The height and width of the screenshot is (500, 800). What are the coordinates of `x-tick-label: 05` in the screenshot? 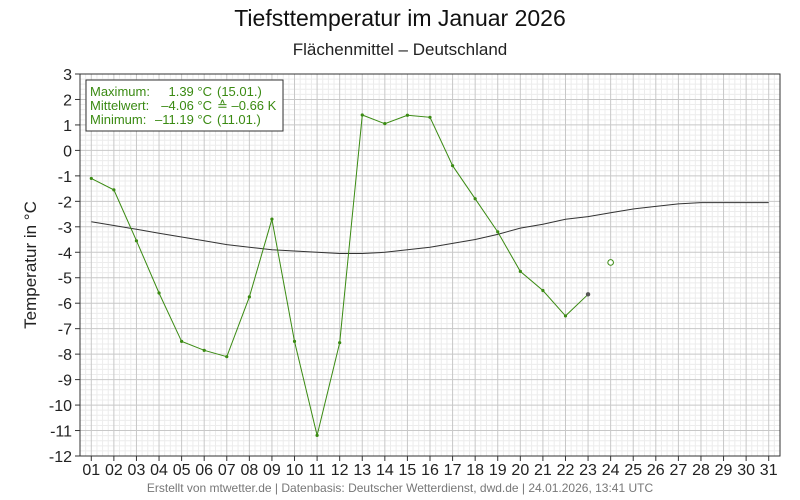 It's located at (182, 470).